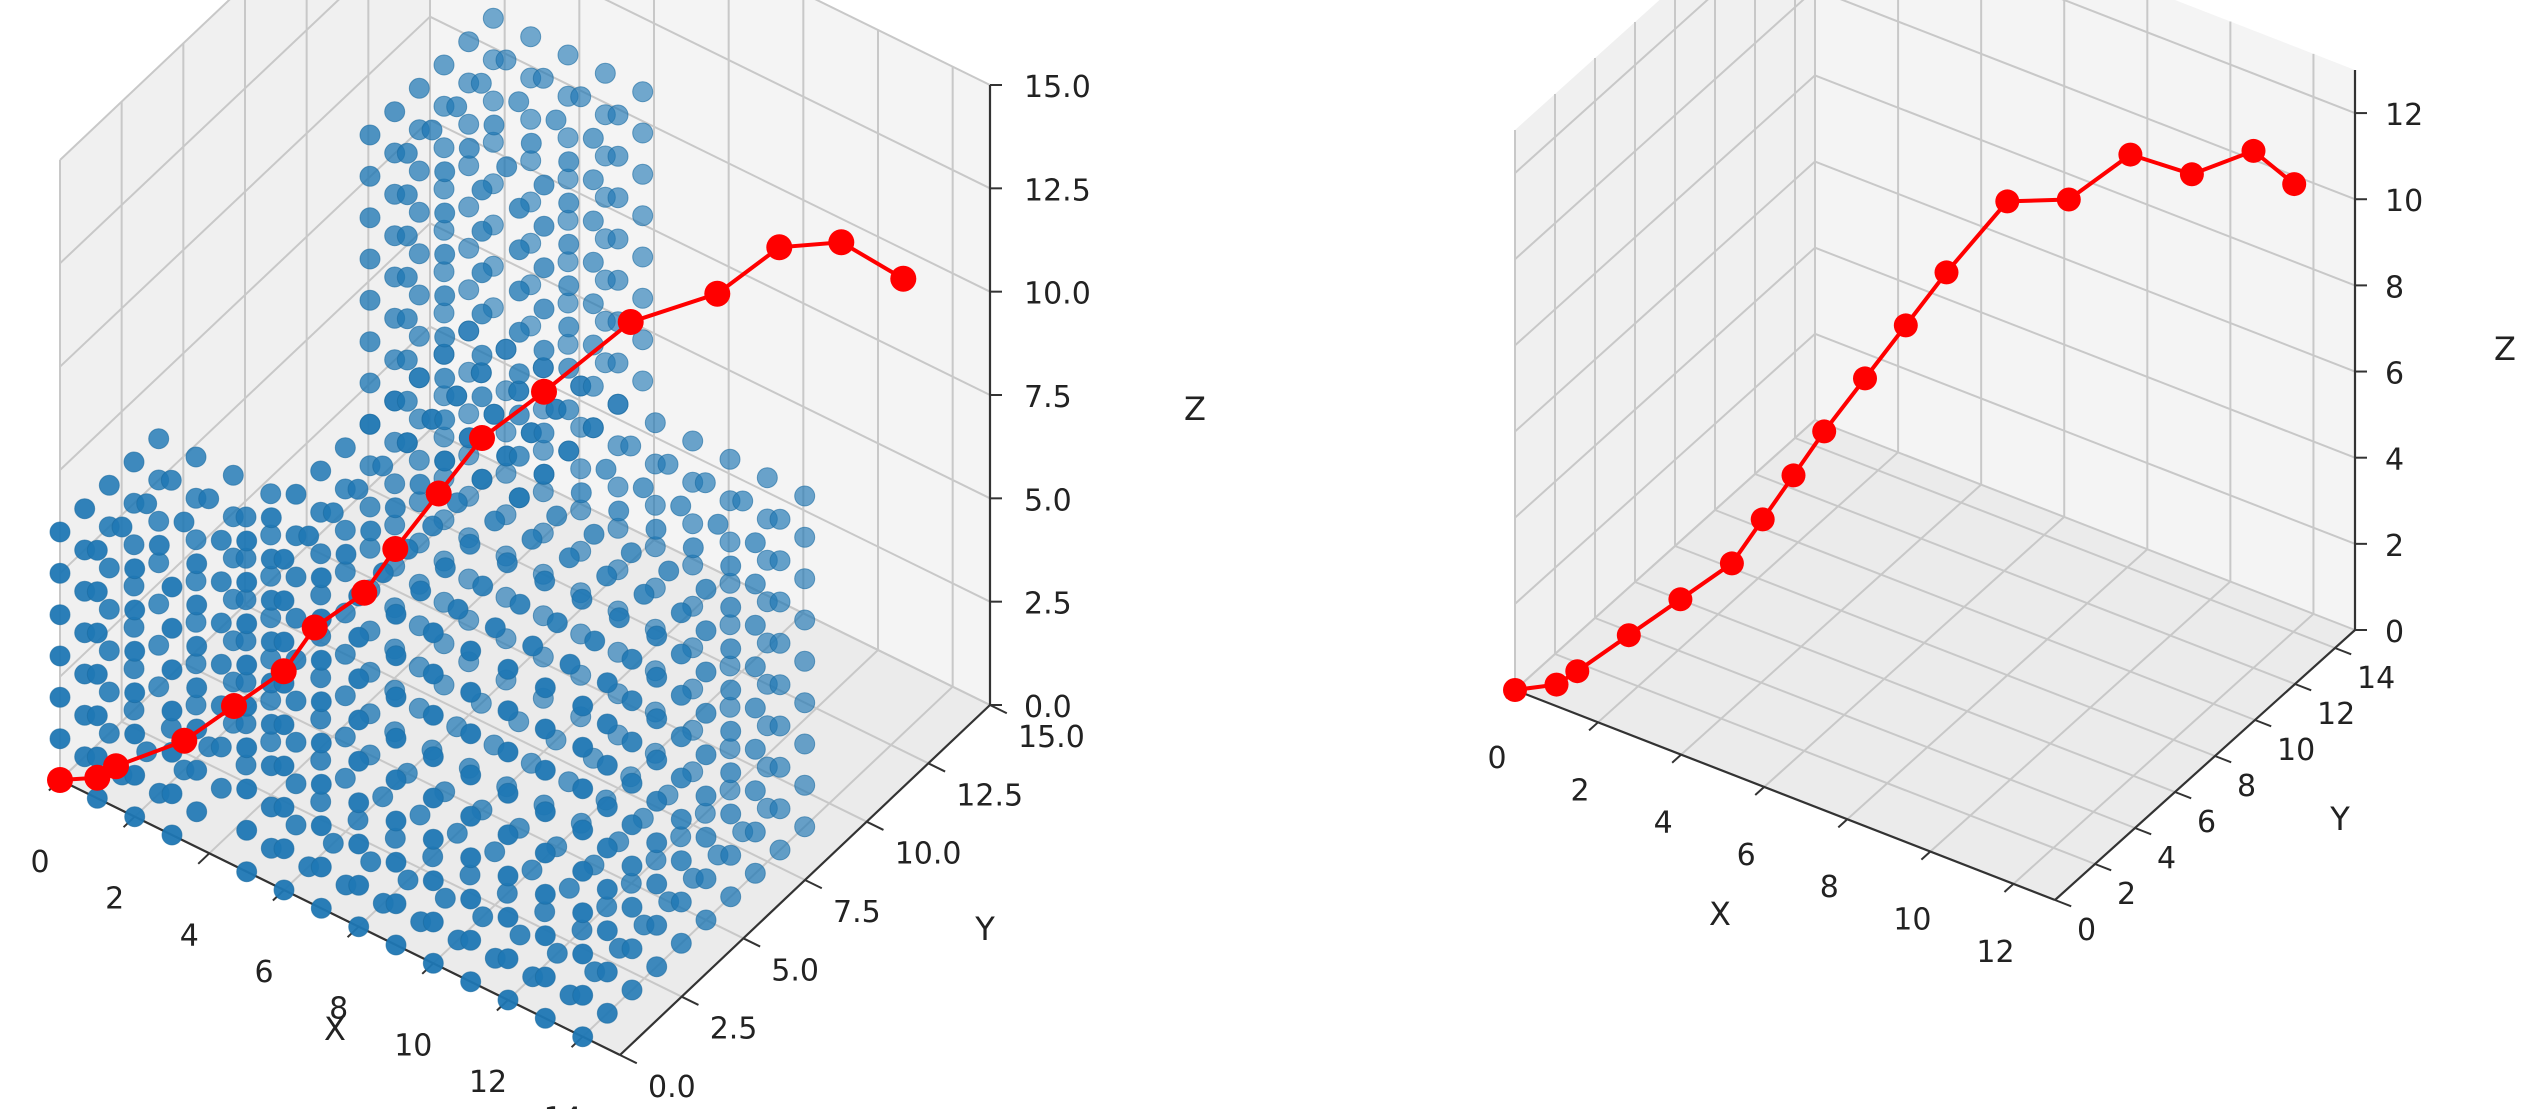  What do you see at coordinates (2505, 349) in the screenshot?
I see `right-z-axis-label: Z` at bounding box center [2505, 349].